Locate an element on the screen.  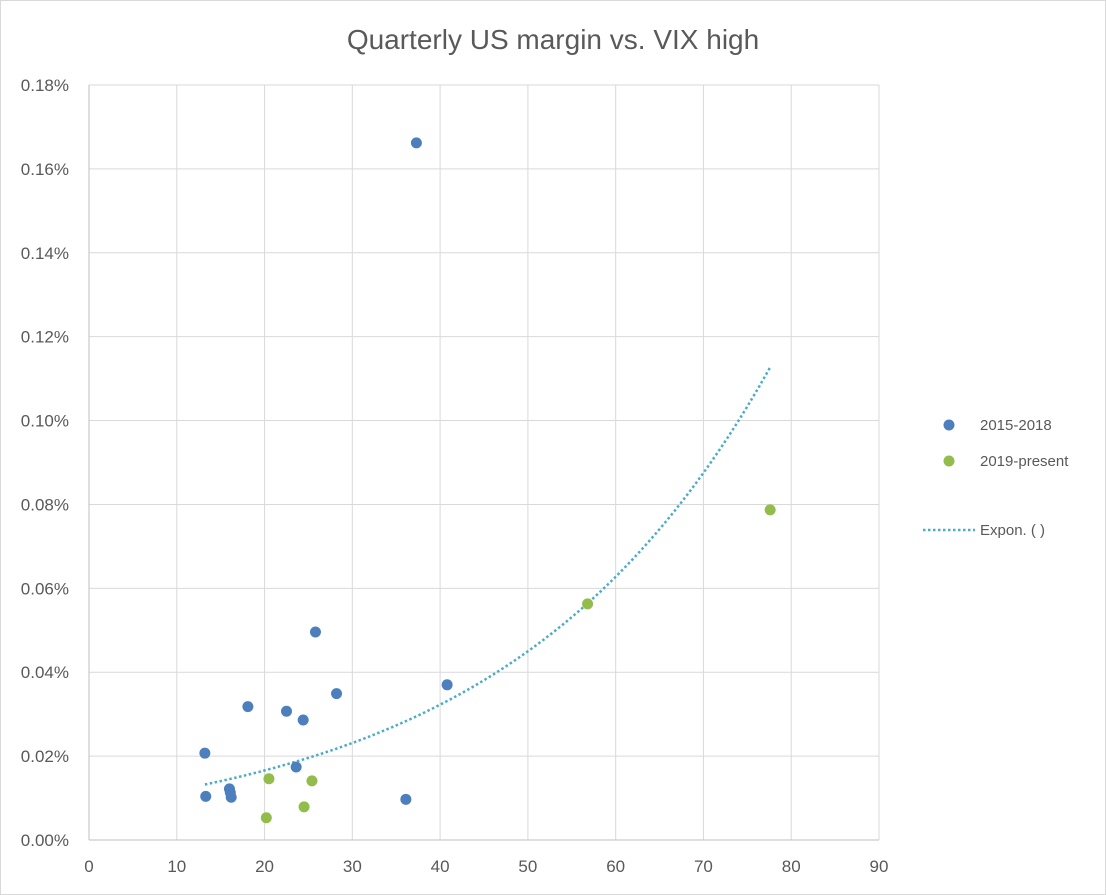
x-tick-label: 60 is located at coordinates (615, 866).